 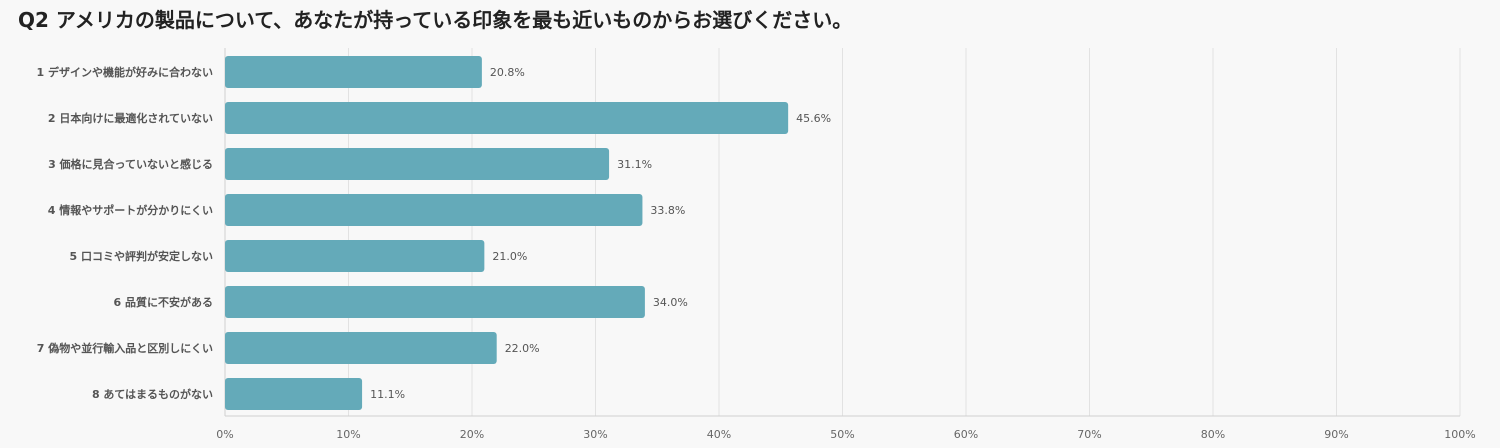 I want to click on x-tick-label: 70%, so click(x=1089, y=434).